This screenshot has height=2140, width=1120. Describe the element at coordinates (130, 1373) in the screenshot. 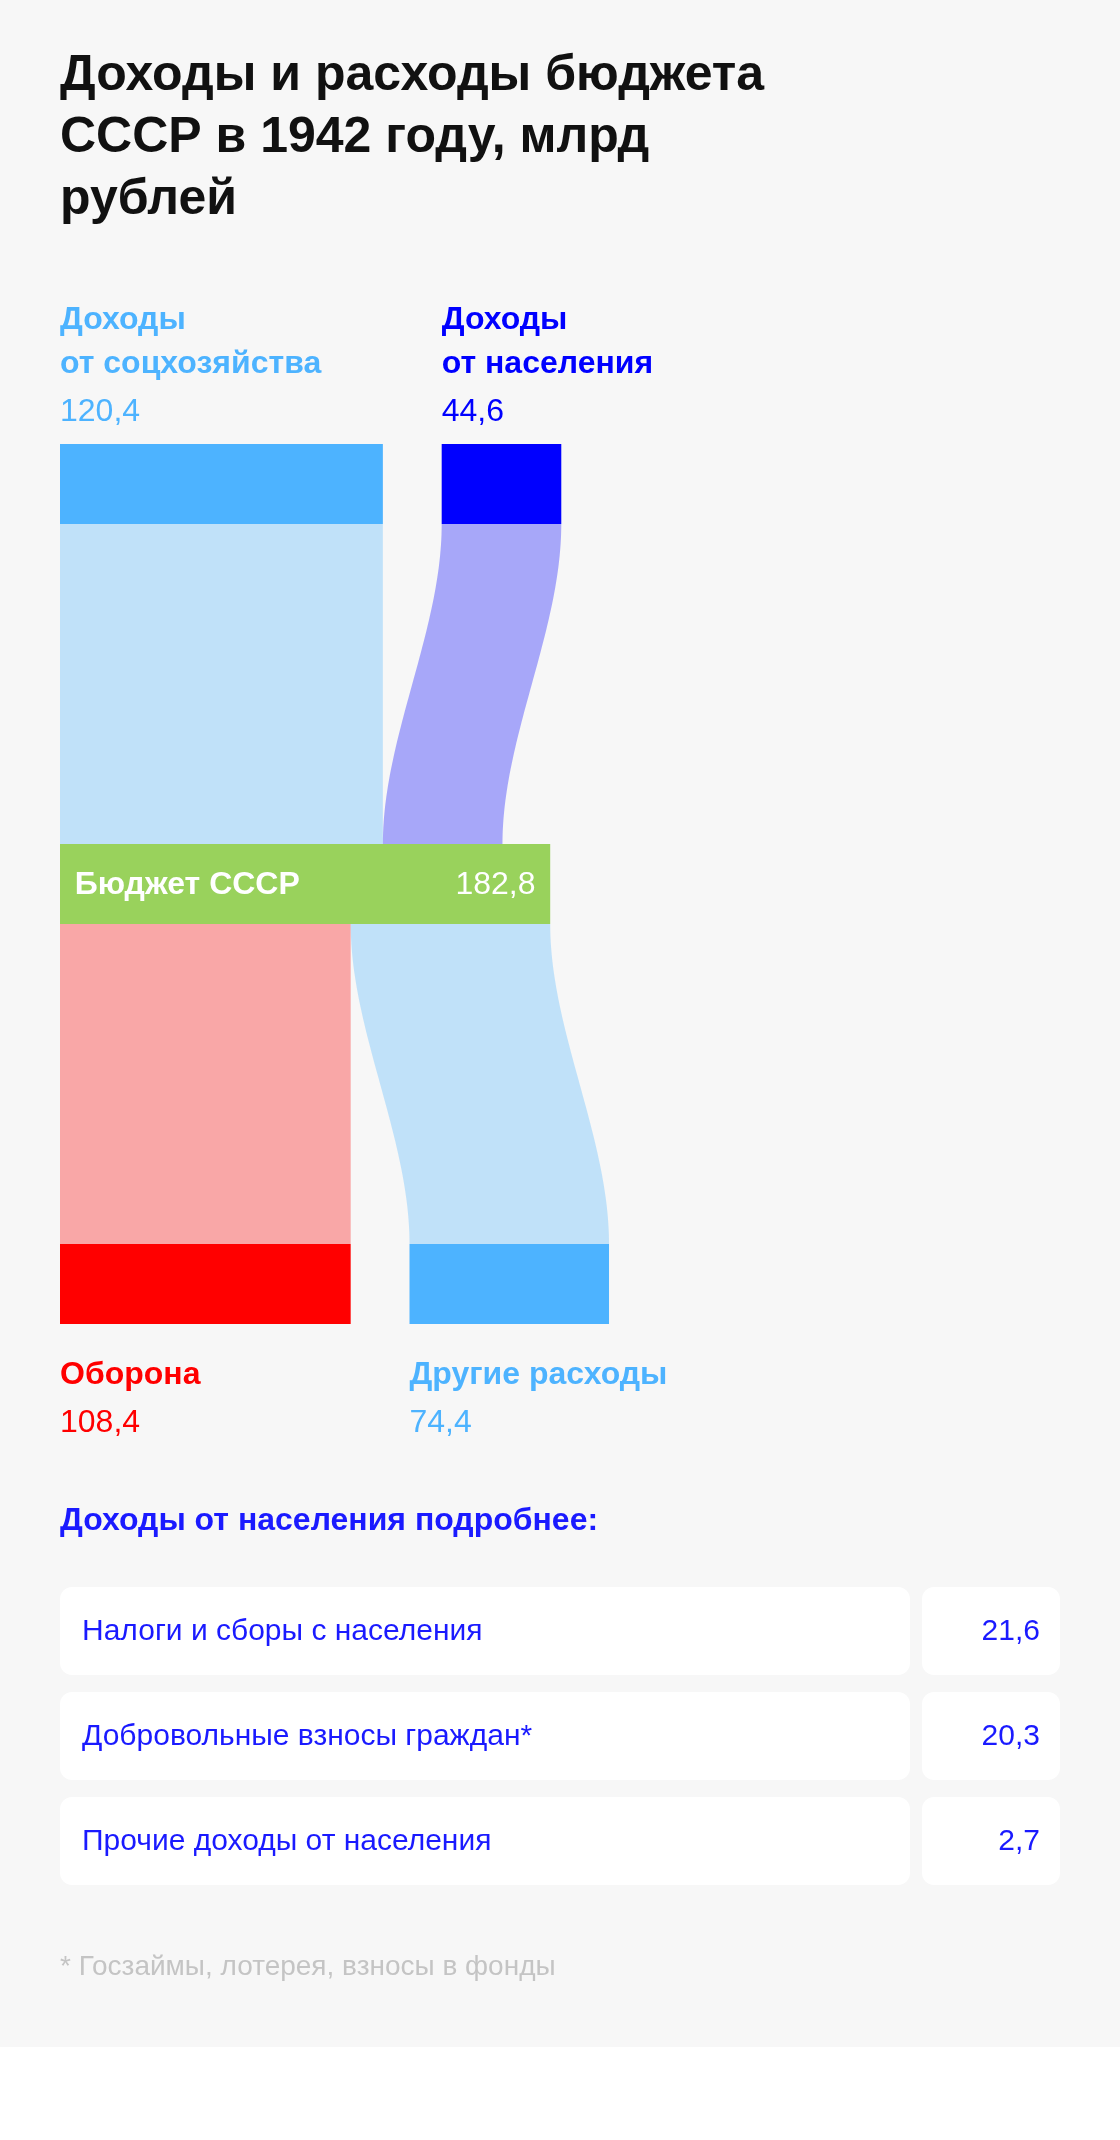

I see `category-label: Оборона` at that location.